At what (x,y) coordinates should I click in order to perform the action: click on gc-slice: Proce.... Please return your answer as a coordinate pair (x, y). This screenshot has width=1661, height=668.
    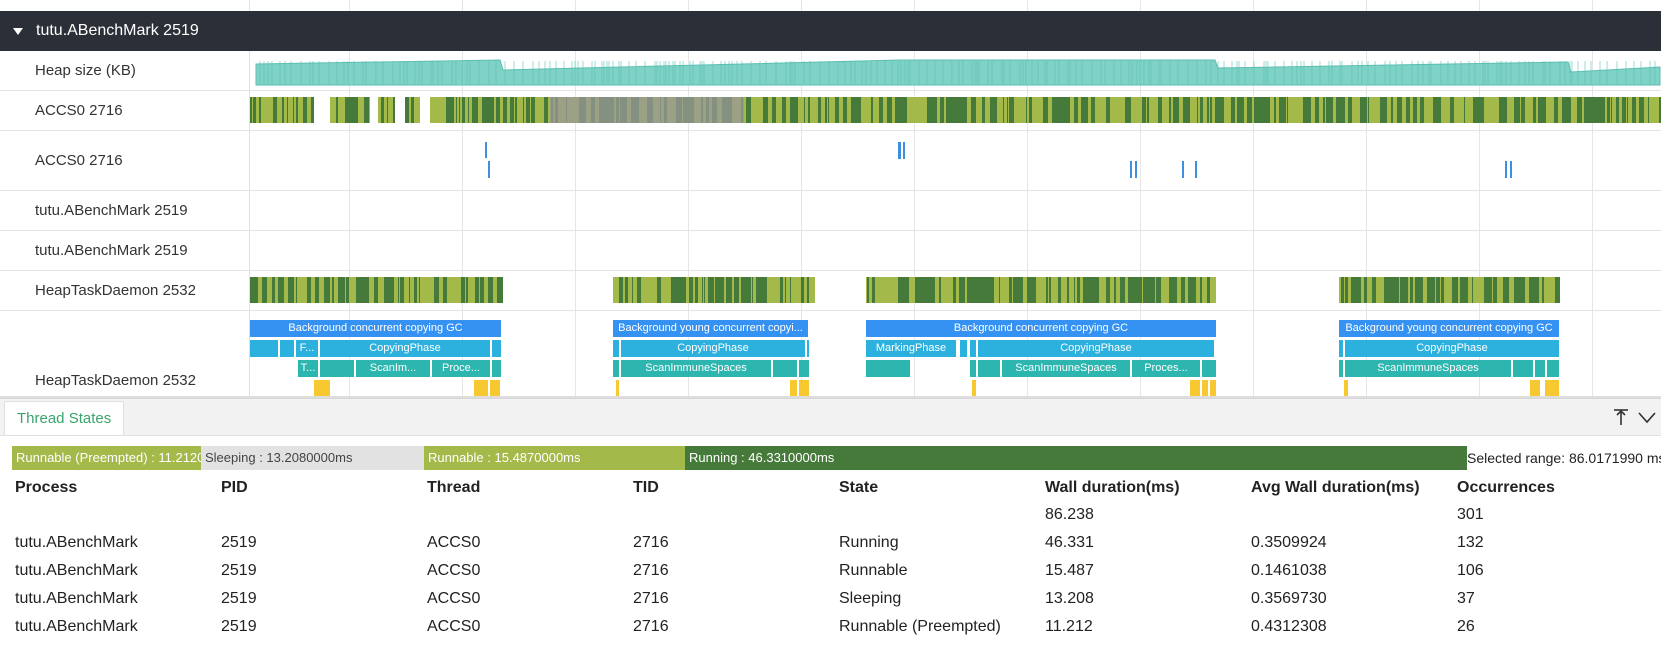
    Looking at the image, I should click on (461, 368).